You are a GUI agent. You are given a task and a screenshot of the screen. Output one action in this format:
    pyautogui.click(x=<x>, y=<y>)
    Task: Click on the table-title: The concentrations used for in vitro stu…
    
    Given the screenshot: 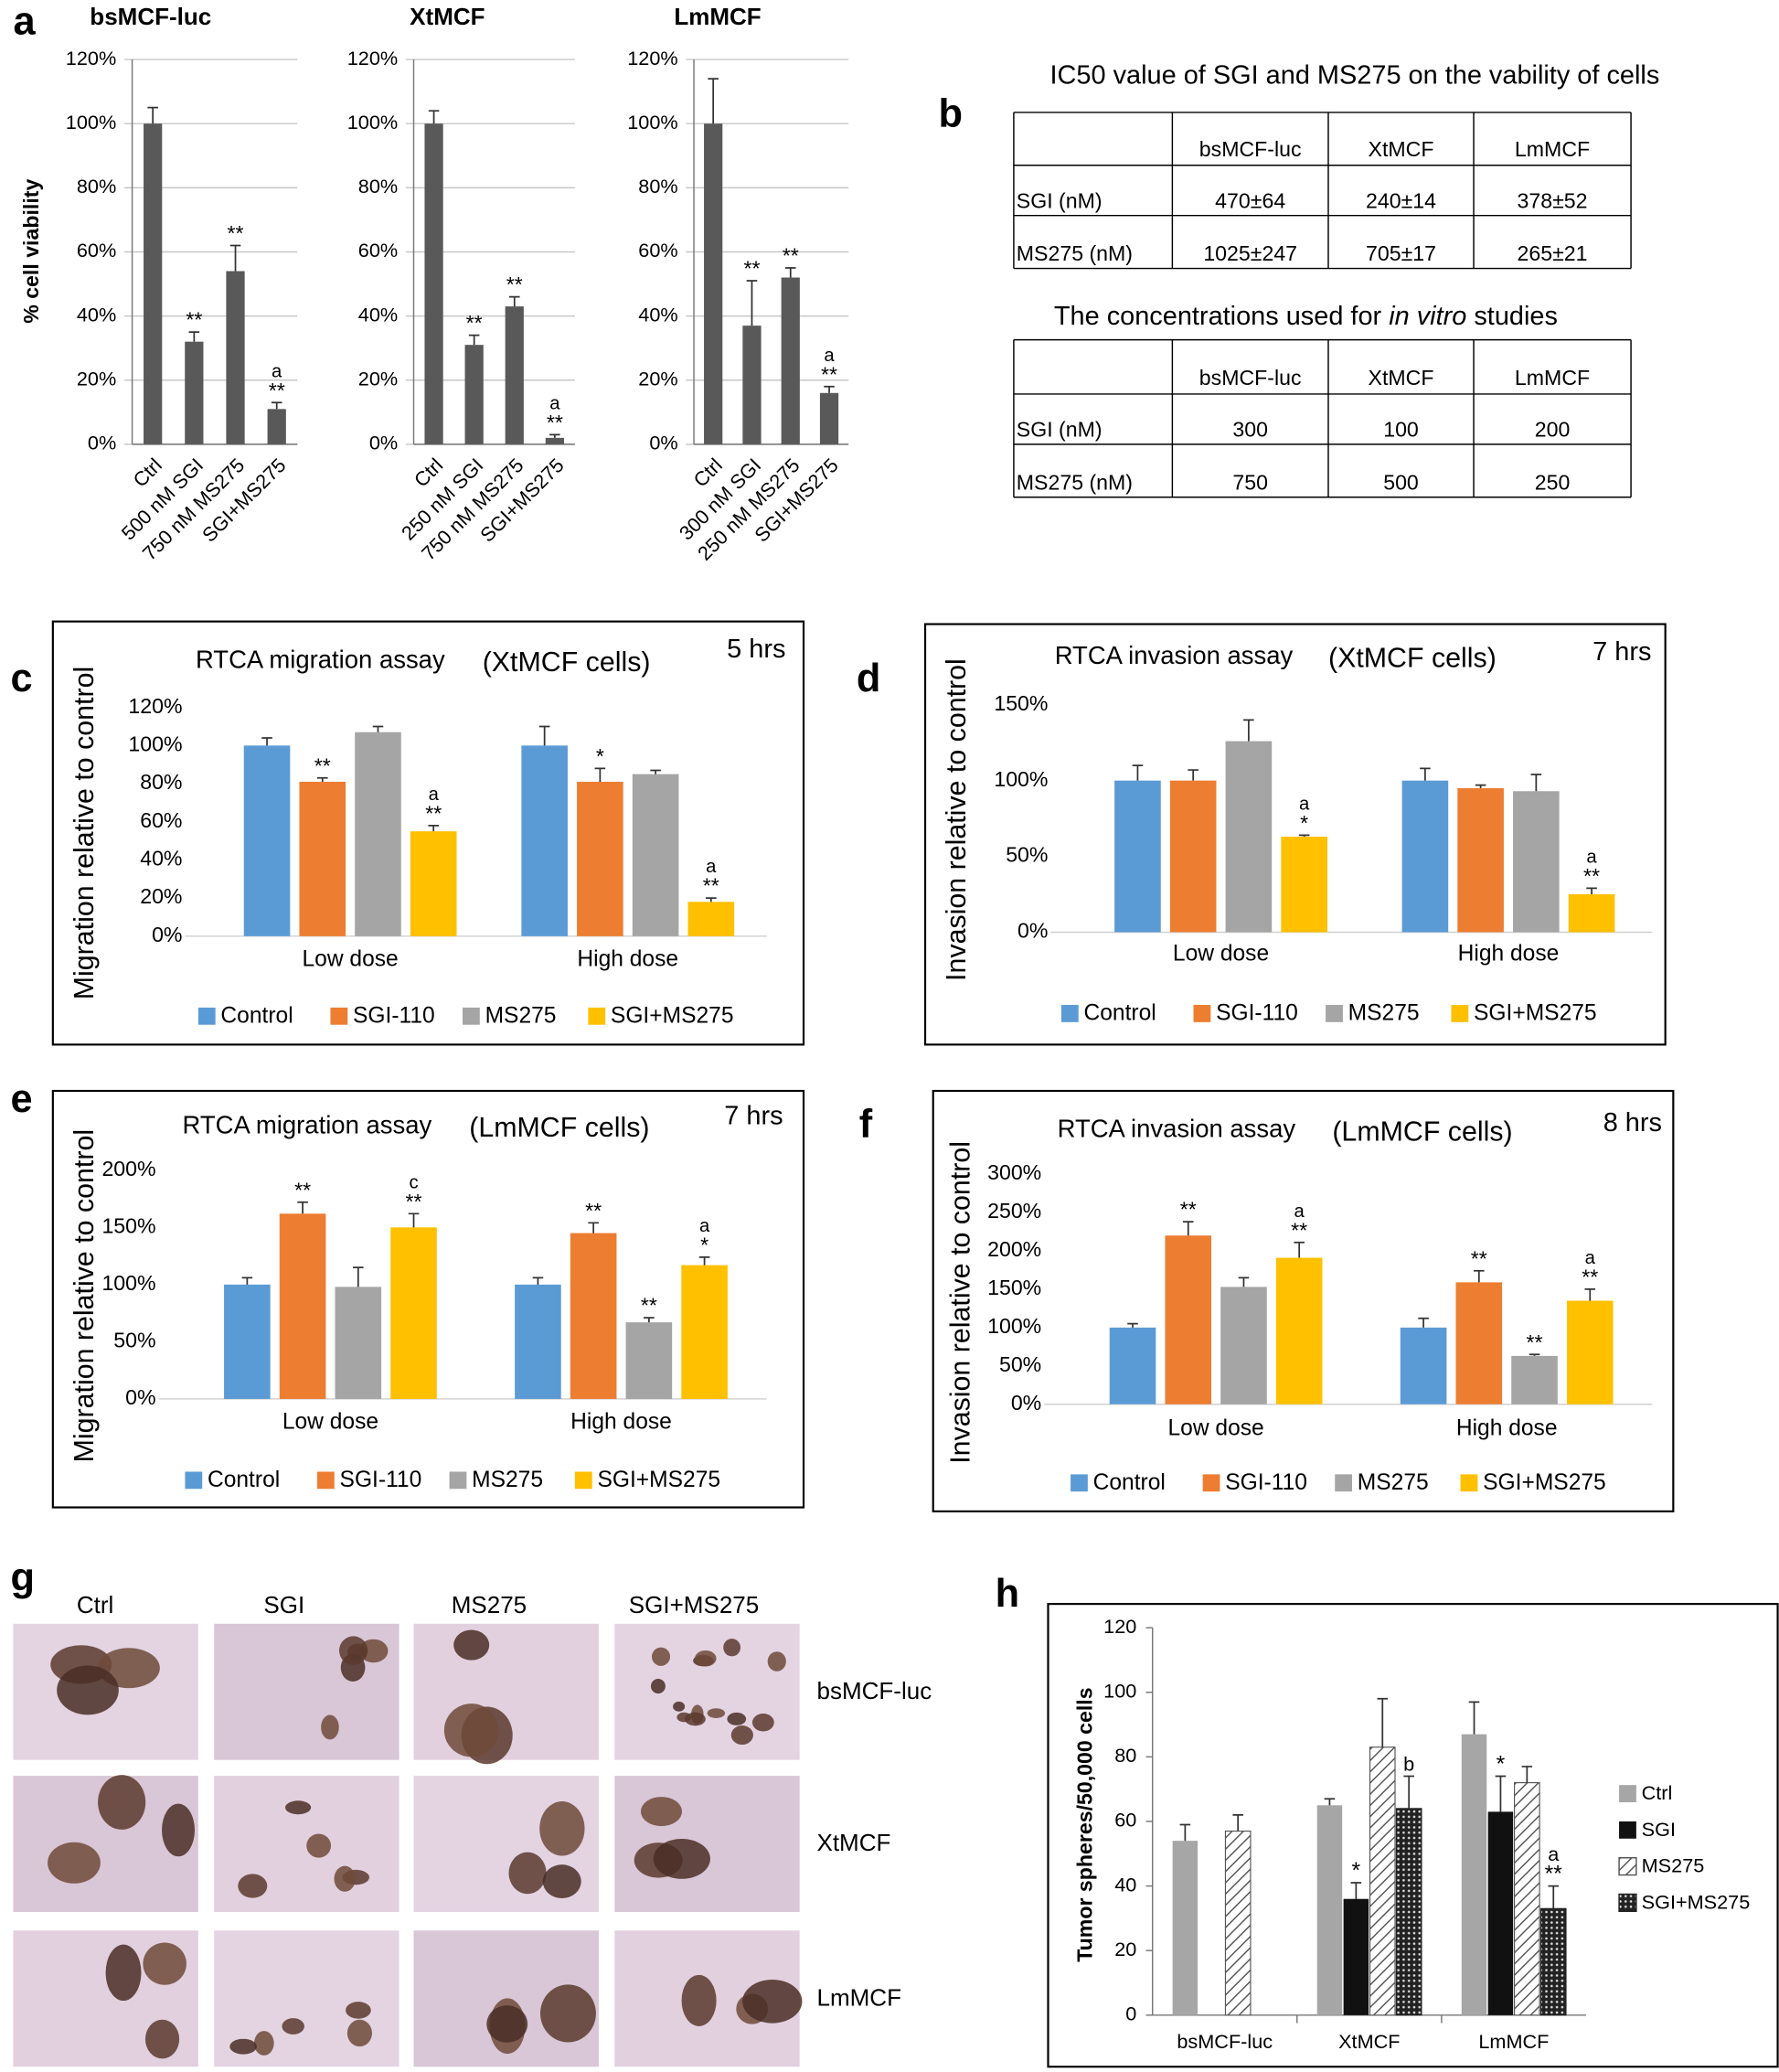 What is the action you would take?
    pyautogui.click(x=1306, y=316)
    